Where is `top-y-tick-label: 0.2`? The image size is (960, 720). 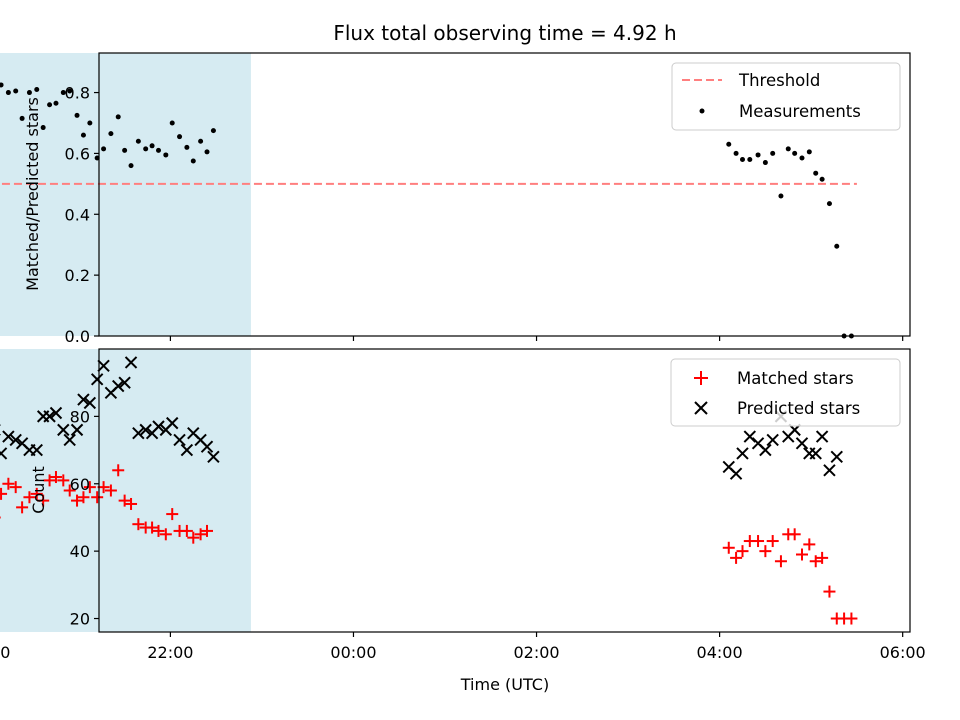 top-y-tick-label: 0.2 is located at coordinates (77, 275).